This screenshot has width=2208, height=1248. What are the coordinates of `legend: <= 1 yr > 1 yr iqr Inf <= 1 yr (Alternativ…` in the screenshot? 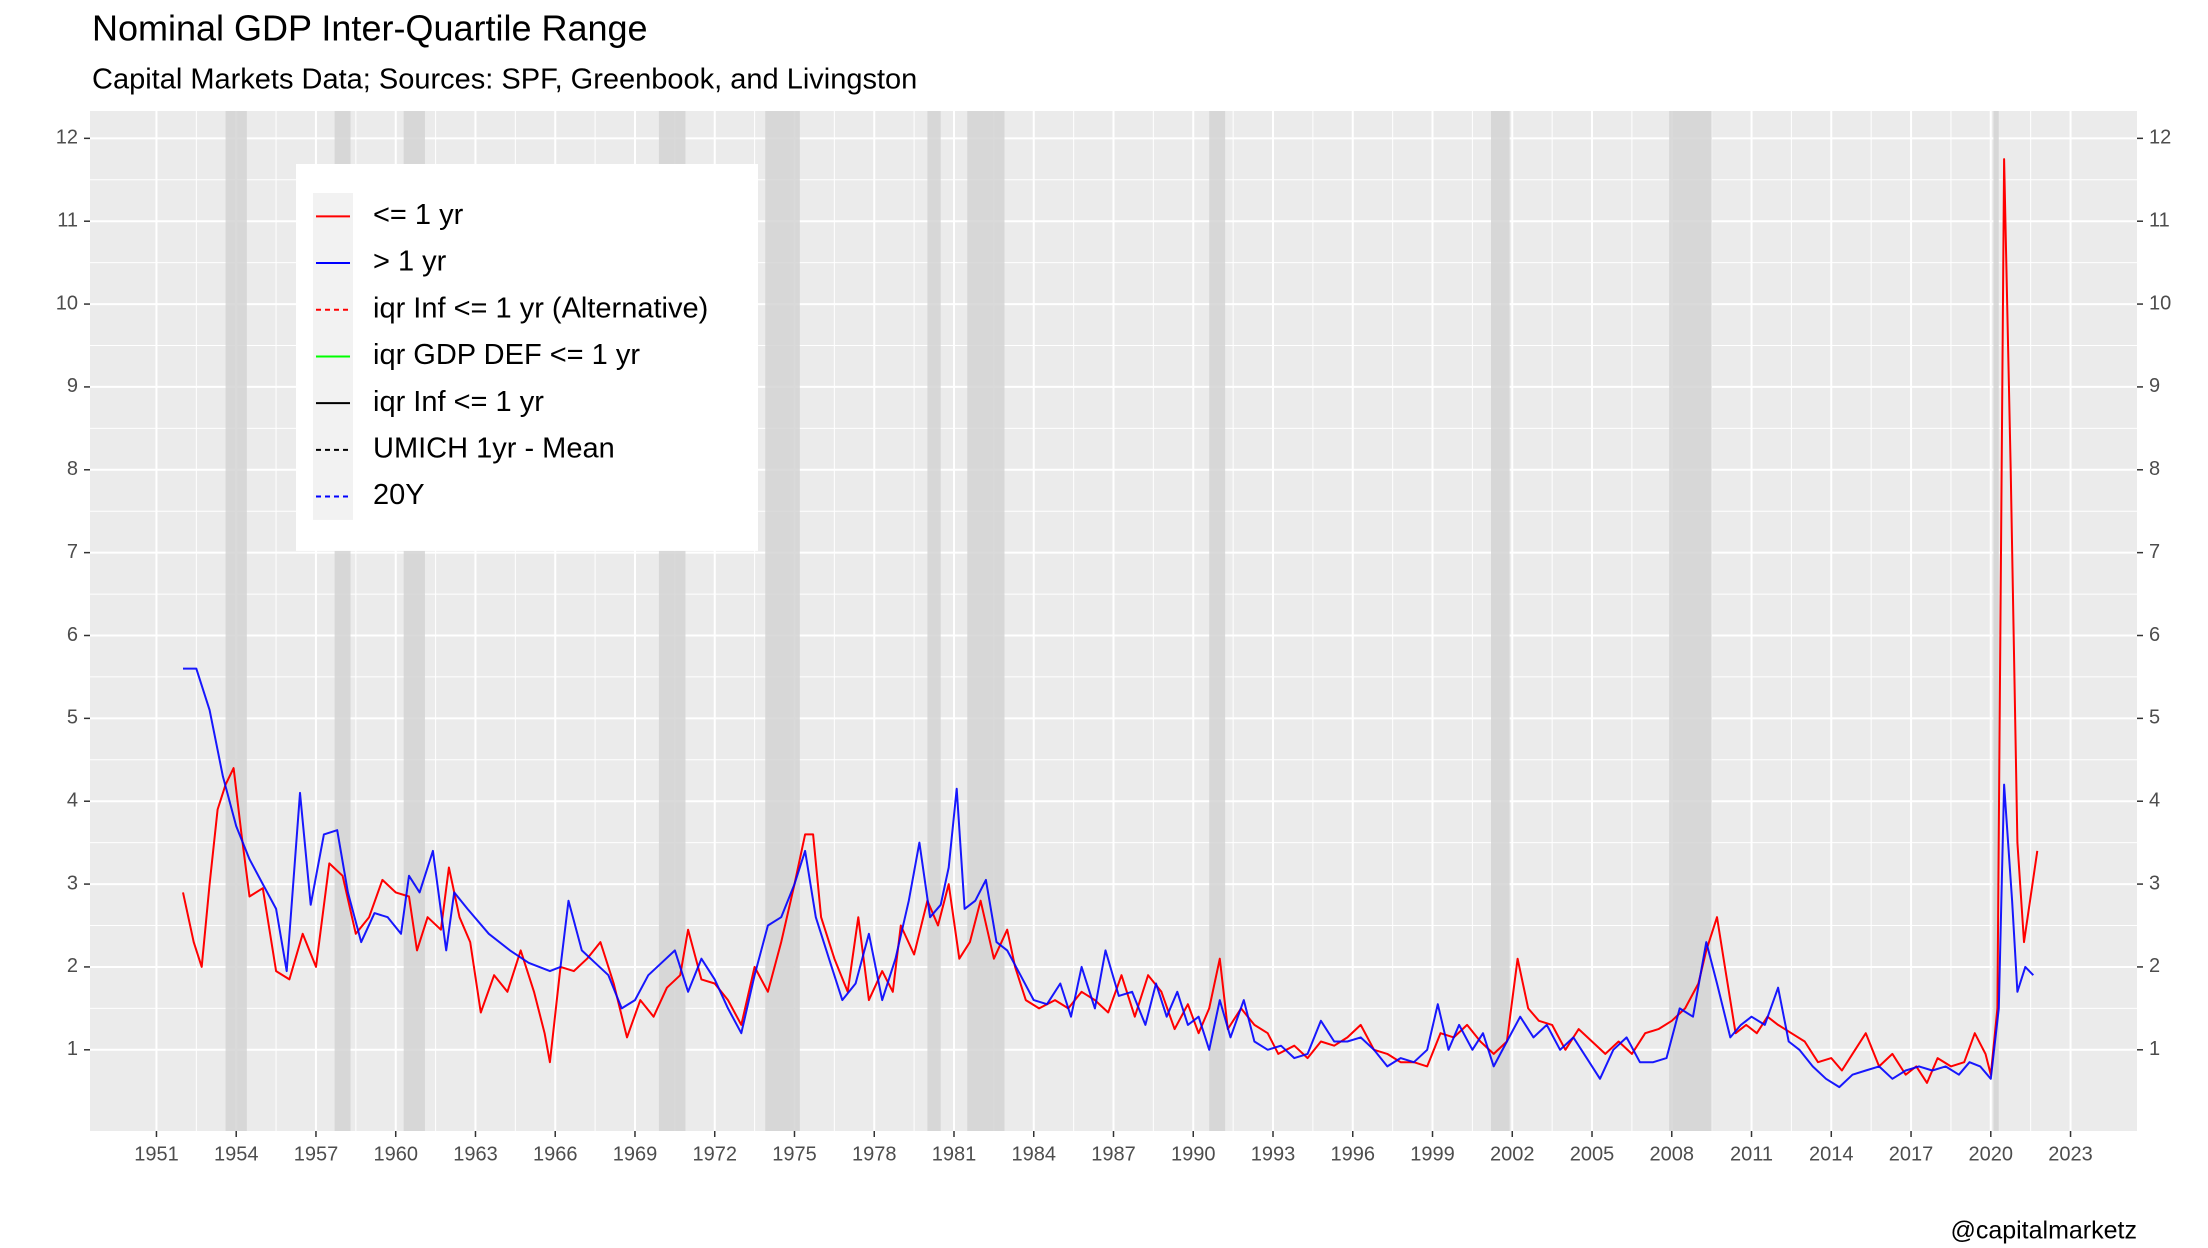 It's located at (527, 357).